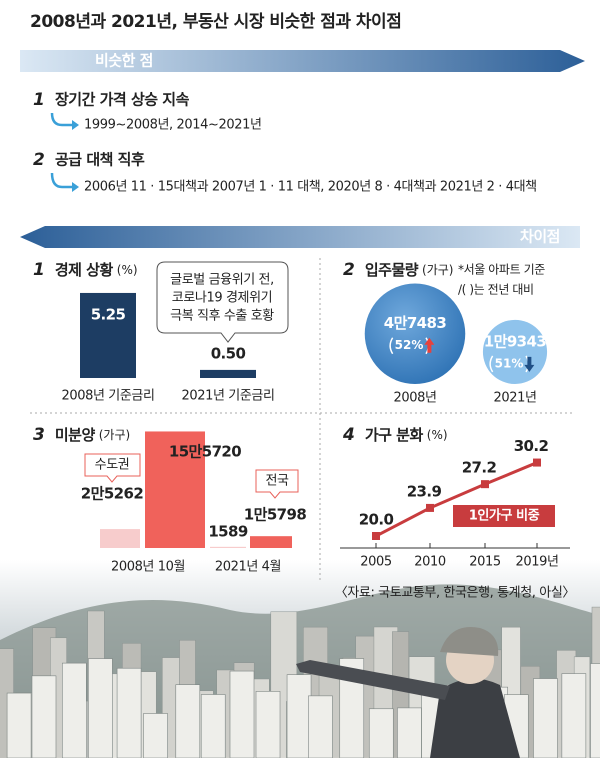 This screenshot has width=600, height=758. I want to click on value-label: 1만9343, so click(515, 341).